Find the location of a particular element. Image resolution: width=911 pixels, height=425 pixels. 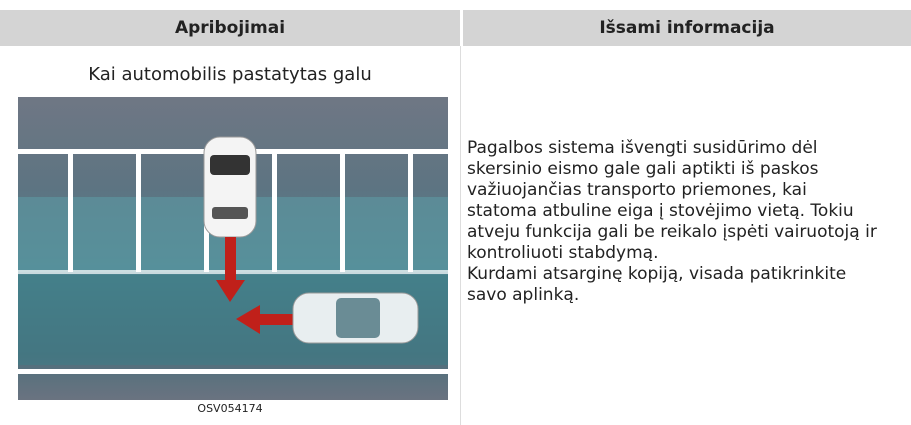

details-line: važiuojančias transporto priemones, kai is located at coordinates (637, 190).